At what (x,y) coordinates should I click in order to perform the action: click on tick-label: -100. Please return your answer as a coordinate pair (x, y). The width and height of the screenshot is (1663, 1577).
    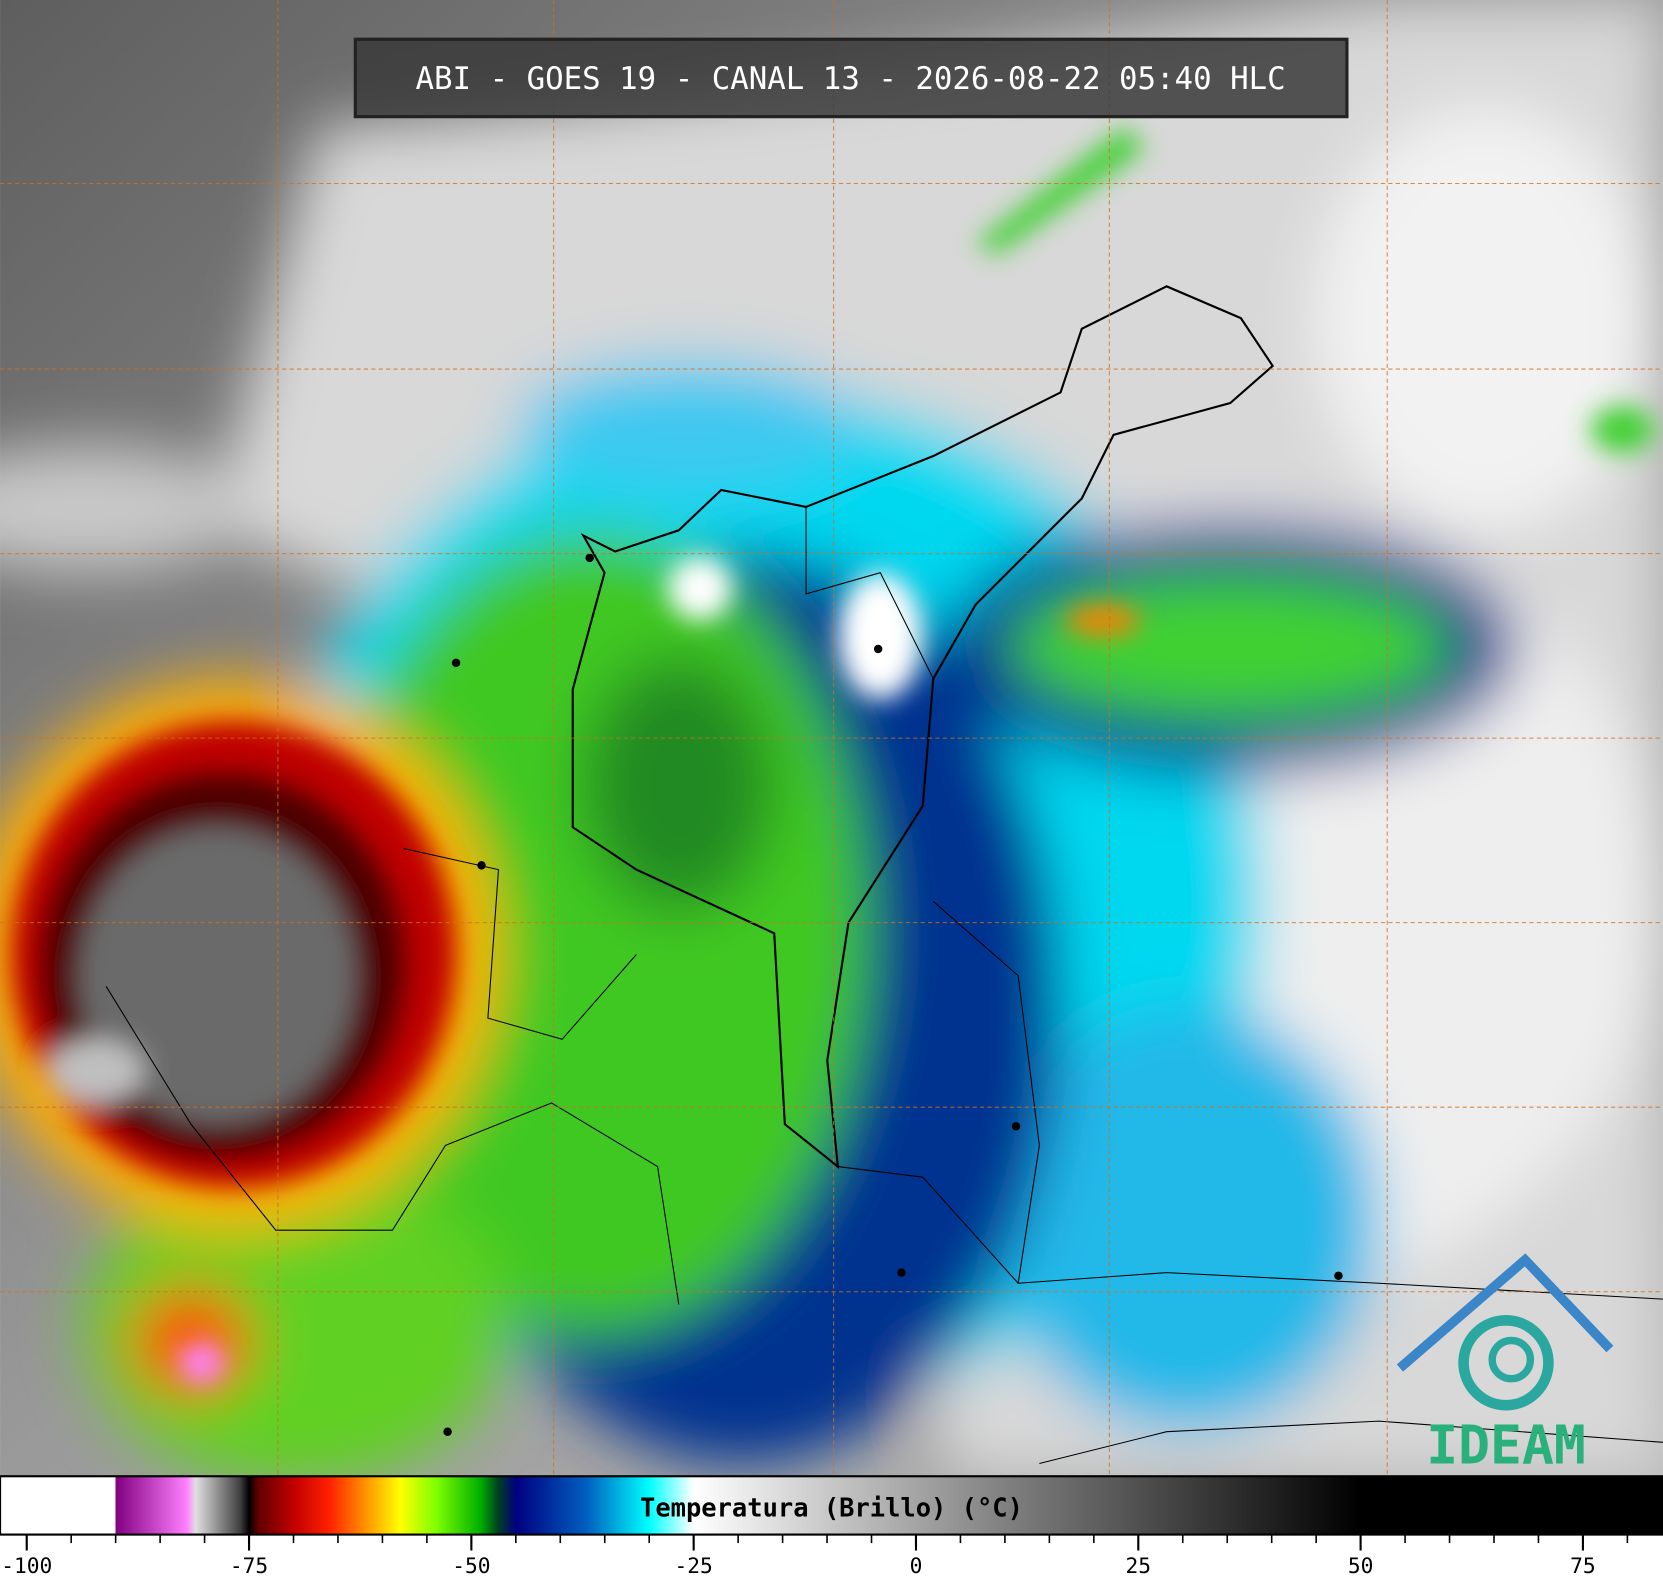
    Looking at the image, I should click on (26, 1565).